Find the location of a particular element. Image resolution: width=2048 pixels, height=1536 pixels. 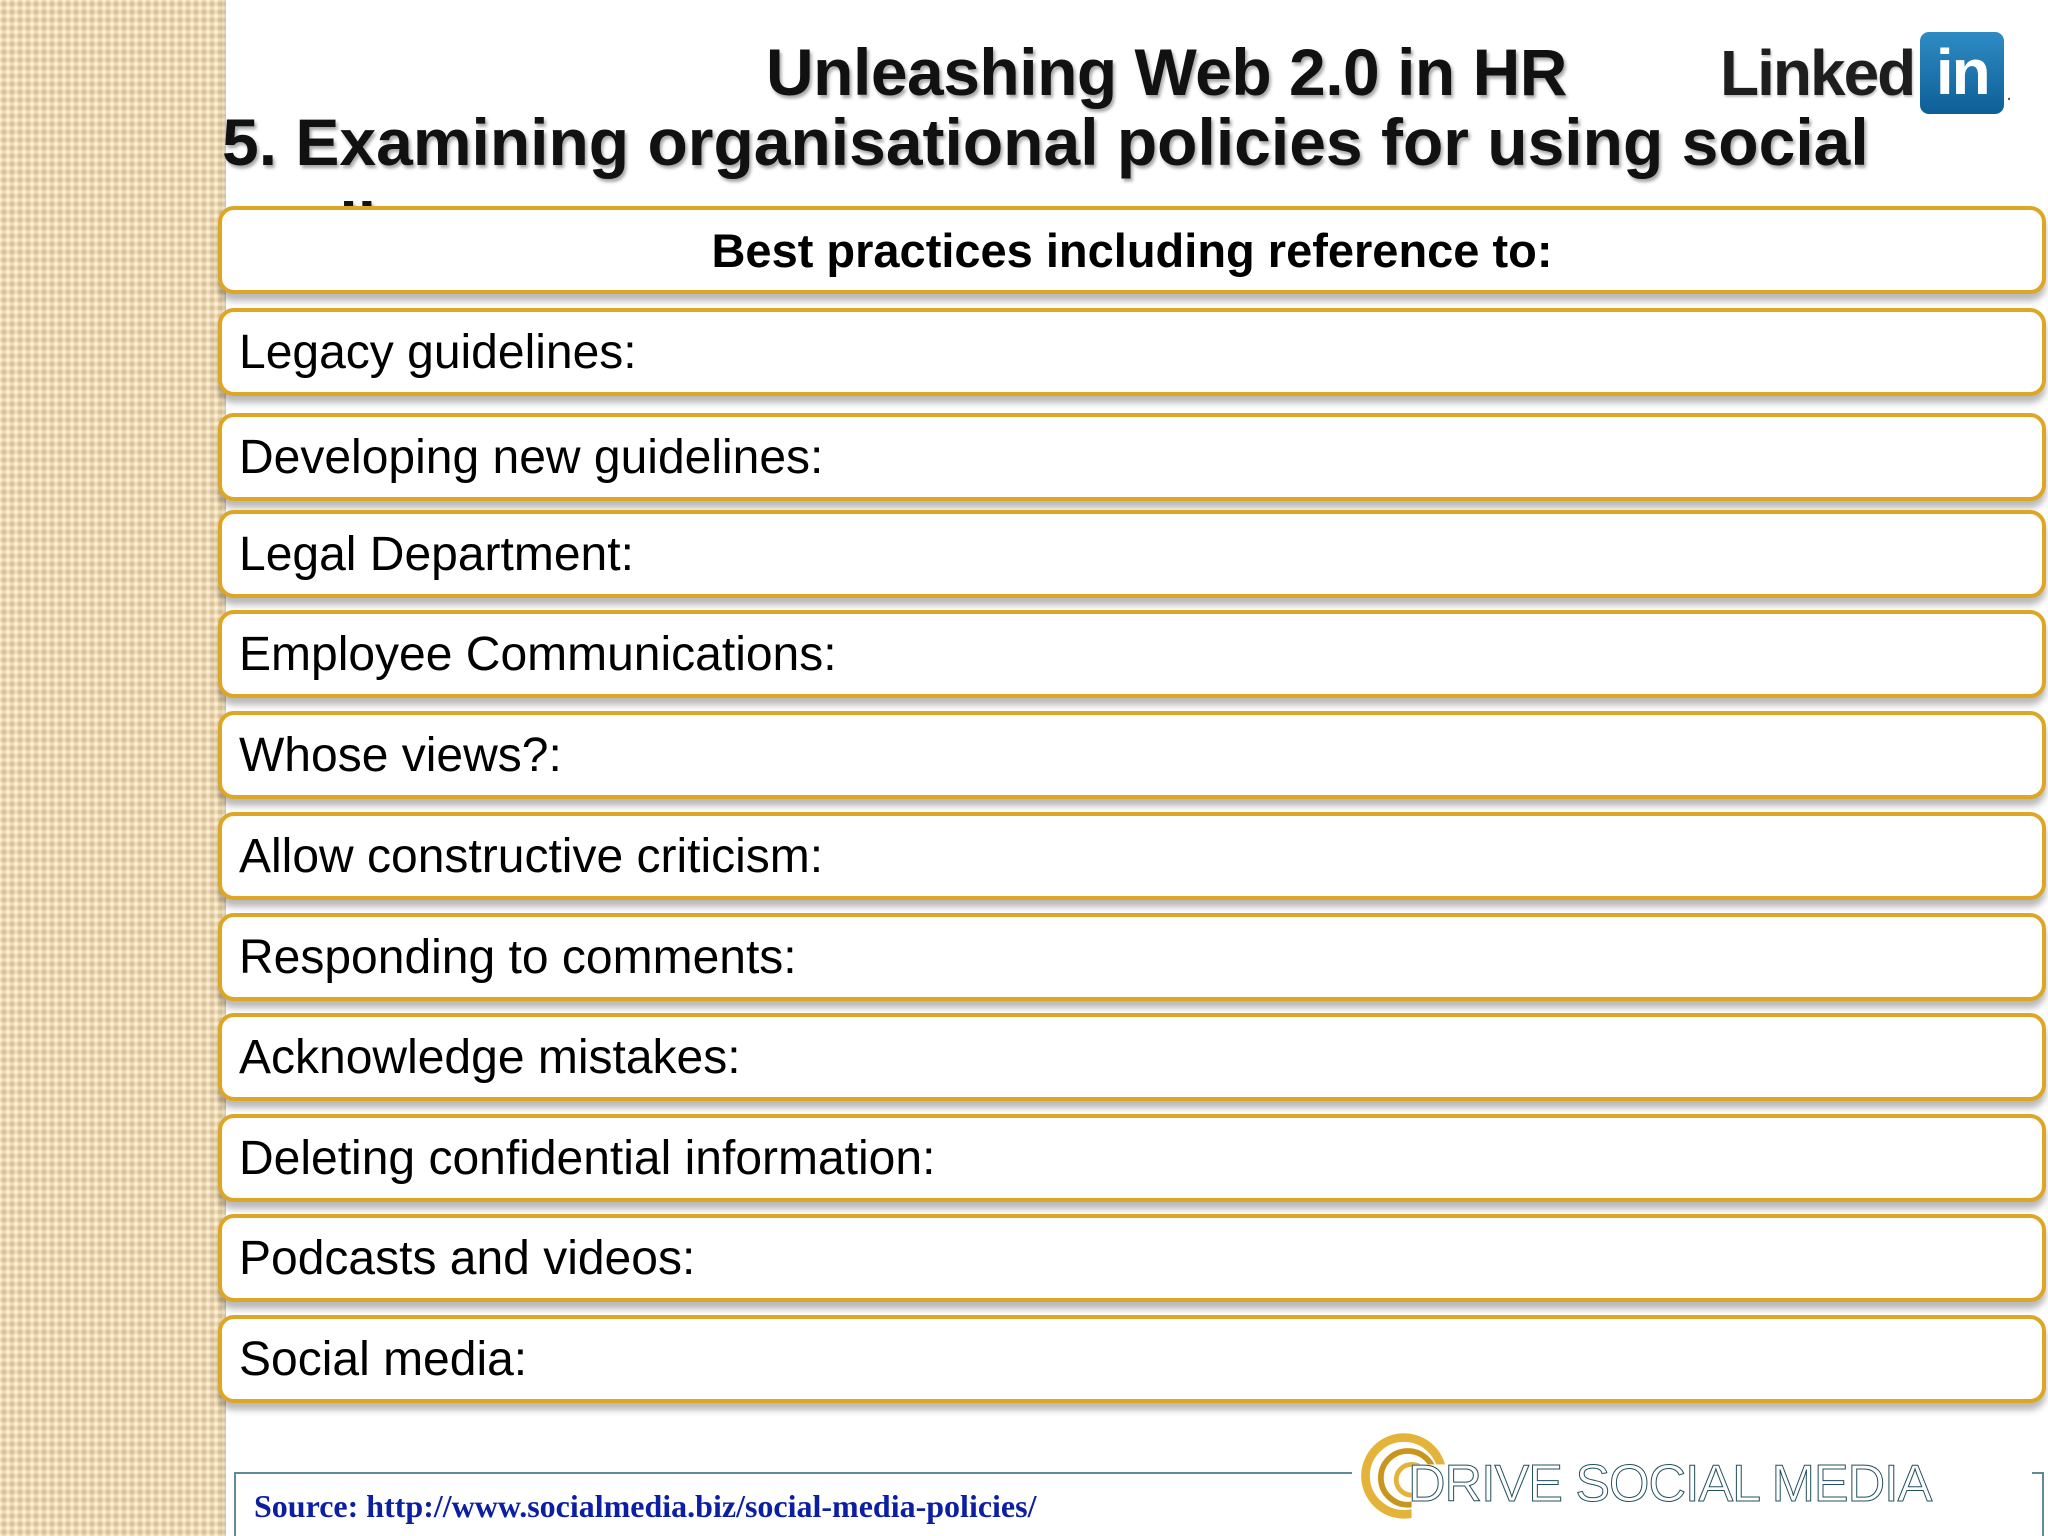

table-row: Legal Department: is located at coordinates (1132, 554).